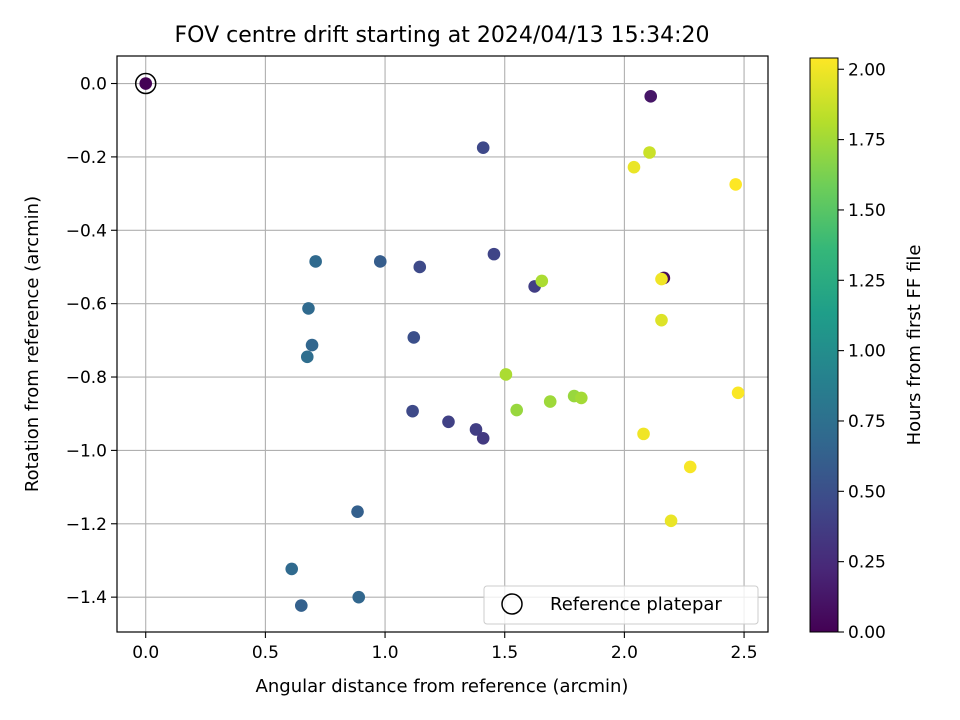  What do you see at coordinates (86, 525) in the screenshot?
I see `y-tick-label: −1.2` at bounding box center [86, 525].